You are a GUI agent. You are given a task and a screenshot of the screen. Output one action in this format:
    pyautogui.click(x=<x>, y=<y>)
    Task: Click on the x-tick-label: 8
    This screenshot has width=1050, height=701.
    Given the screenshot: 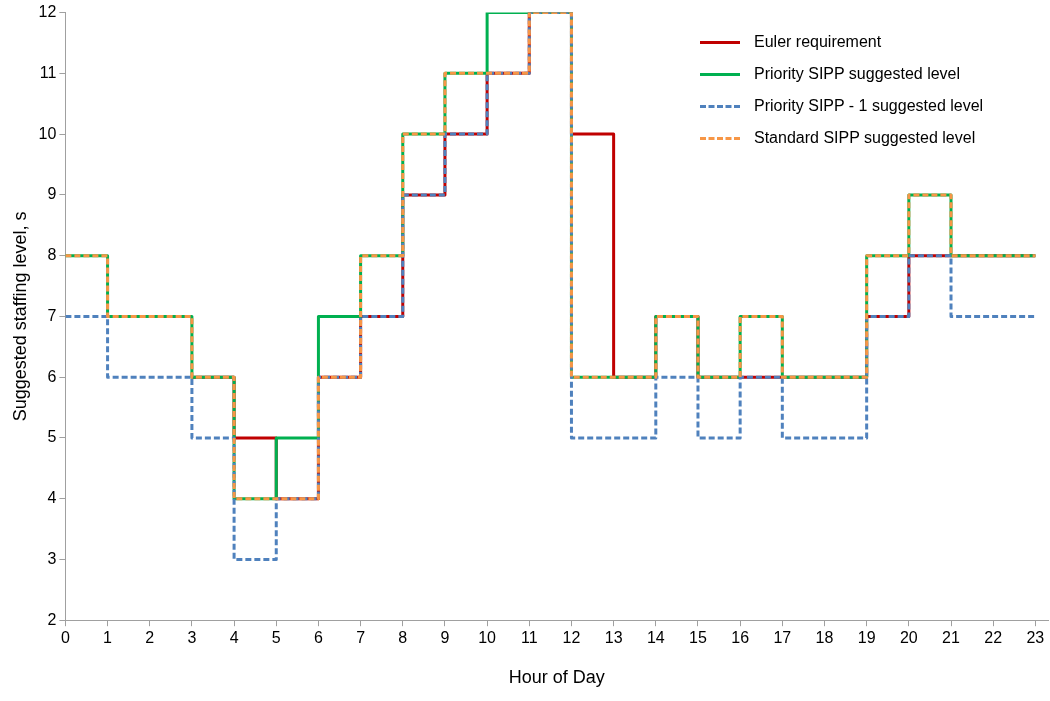 What is the action you would take?
    pyautogui.click(x=403, y=638)
    